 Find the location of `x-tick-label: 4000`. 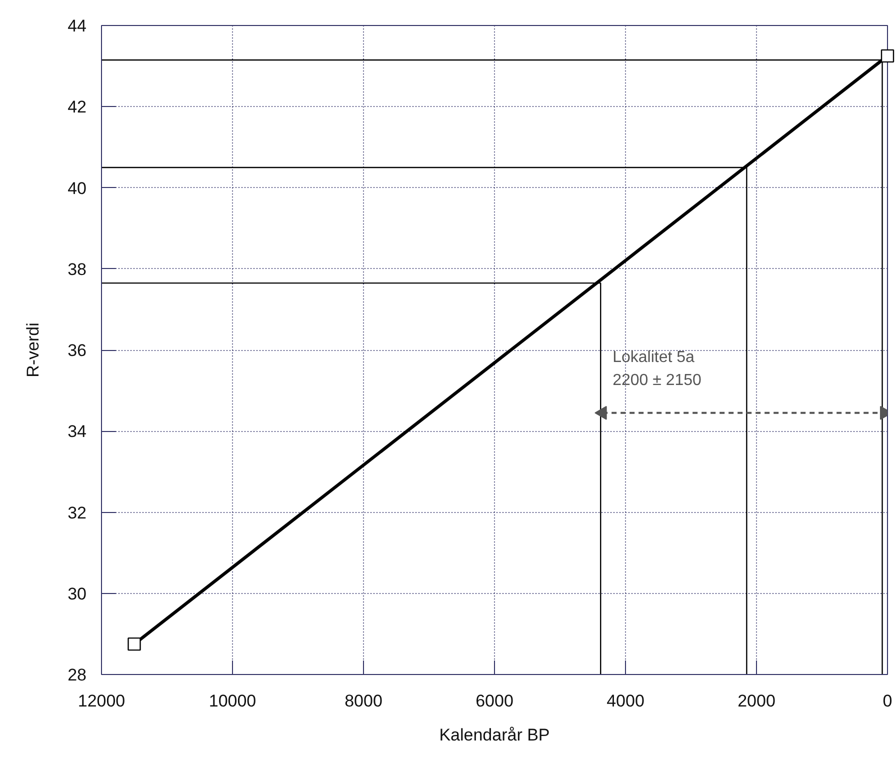

x-tick-label: 4000 is located at coordinates (625, 701).